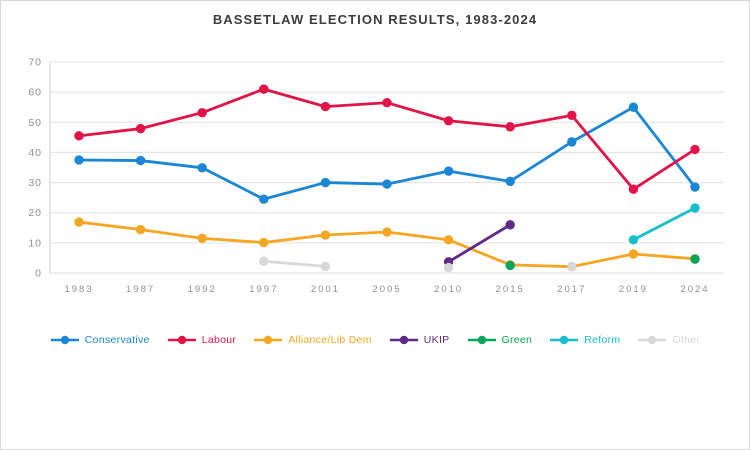 The height and width of the screenshot is (450, 750). I want to click on data-point-labour-1992, so click(202, 112).